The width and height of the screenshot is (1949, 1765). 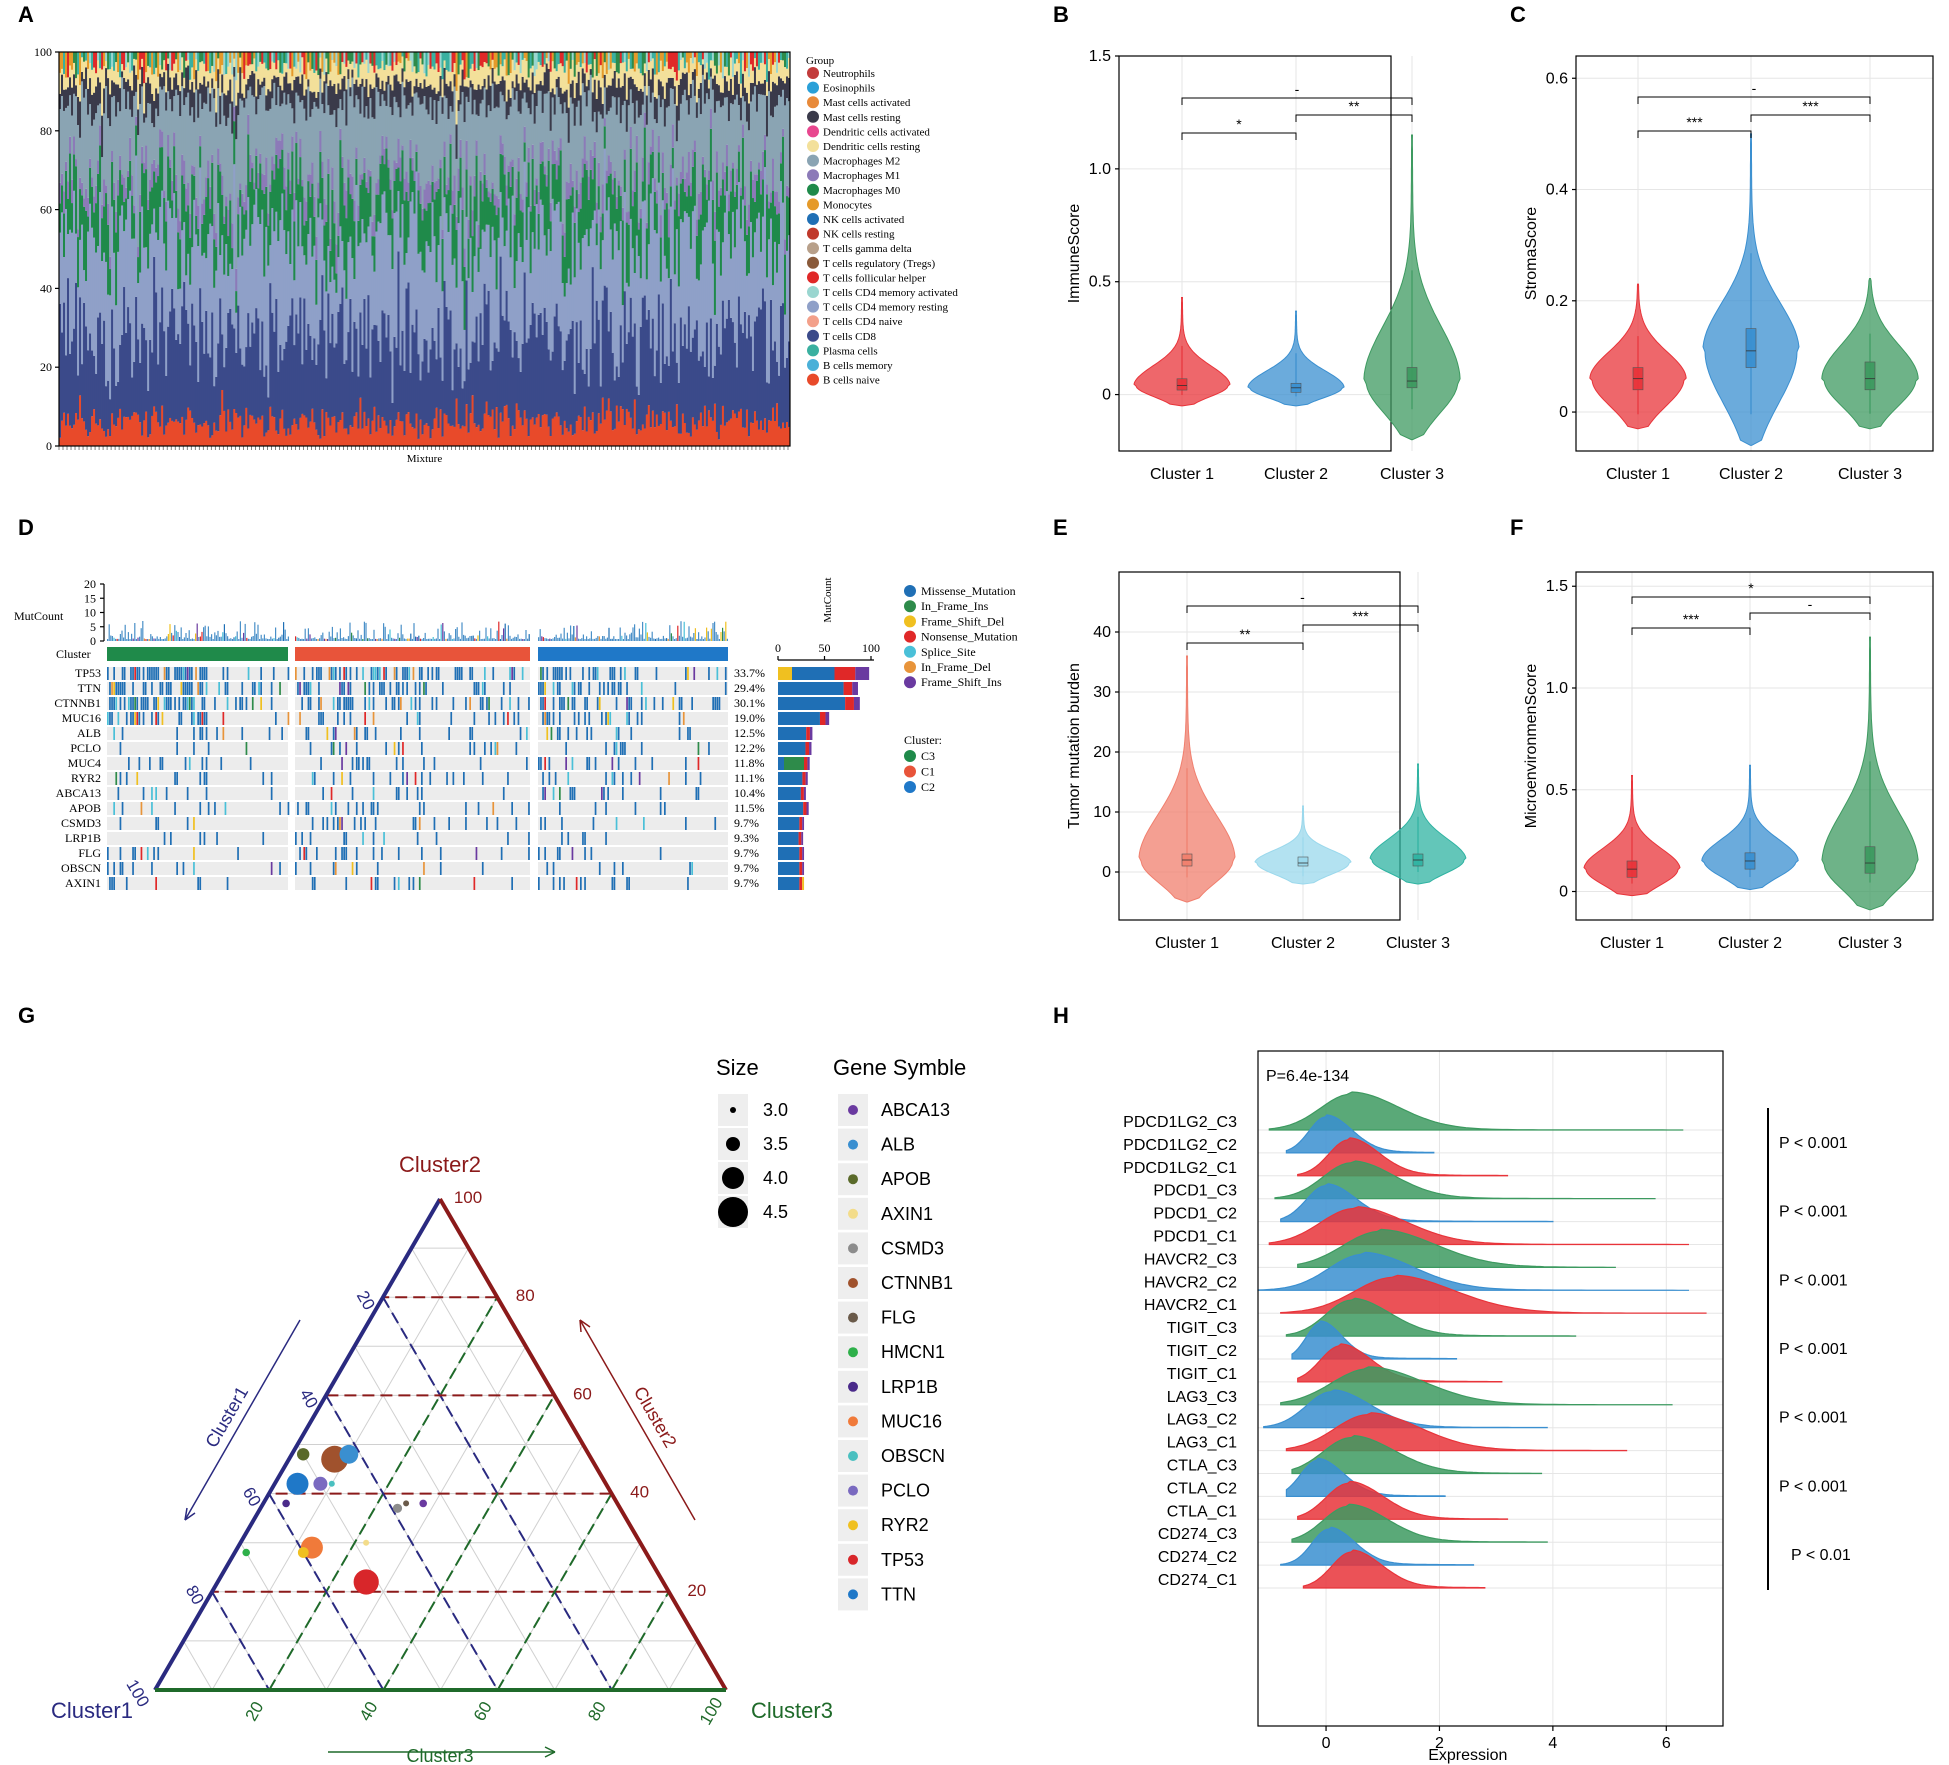 What do you see at coordinates (746, 838) in the screenshot?
I see `gene-percent: 9.3%` at bounding box center [746, 838].